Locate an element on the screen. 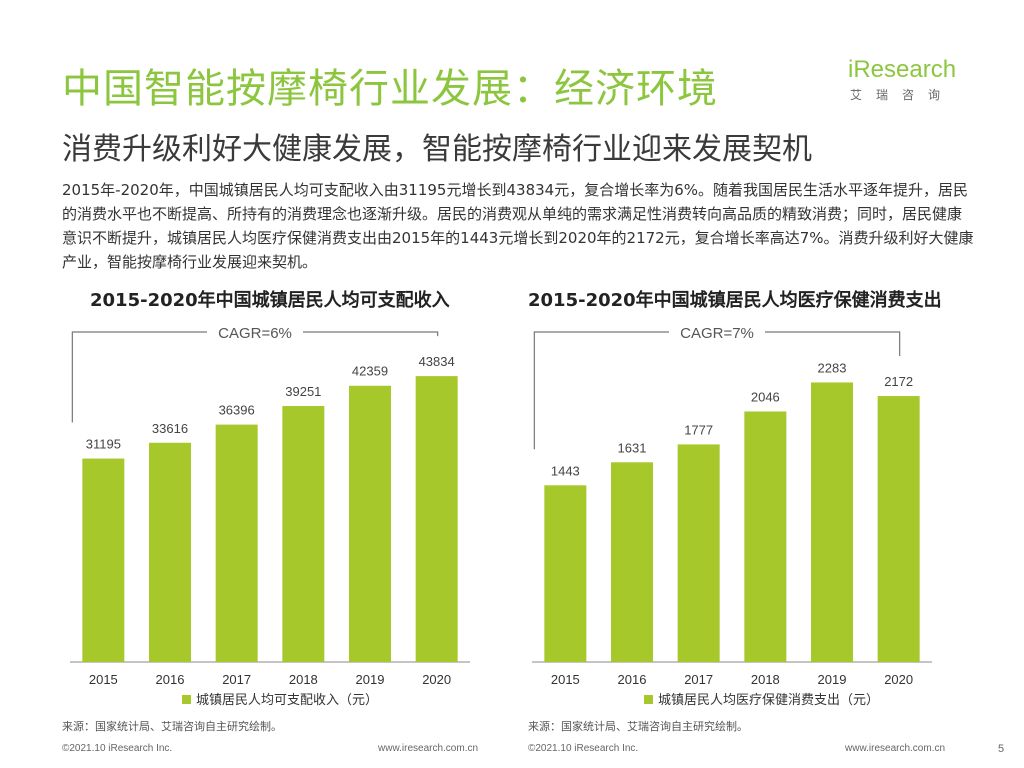  source-note-left: 来源：国家统计局、艾瑞咨询自主研究绘制。 is located at coordinates (172, 726).